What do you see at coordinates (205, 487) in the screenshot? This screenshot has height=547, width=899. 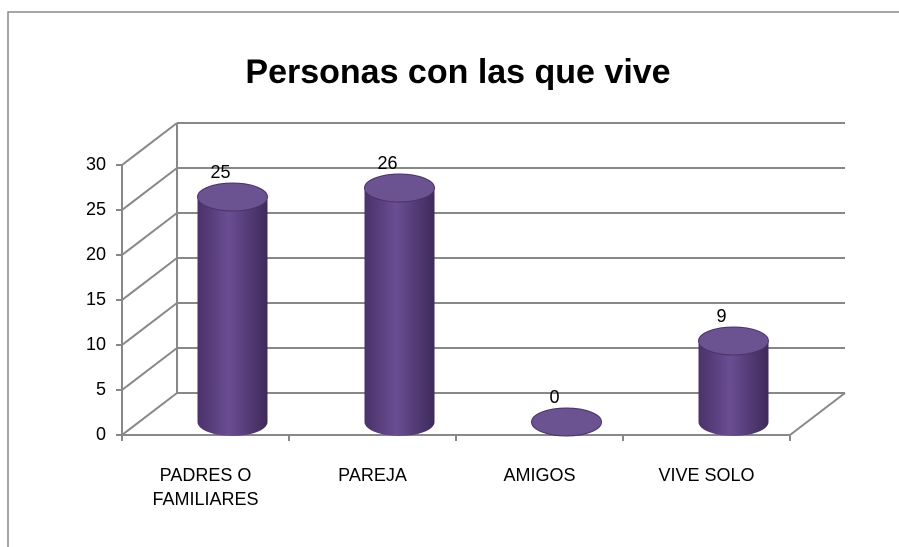 I see `x-tick-label: PADRES O FAMILIARES` at bounding box center [205, 487].